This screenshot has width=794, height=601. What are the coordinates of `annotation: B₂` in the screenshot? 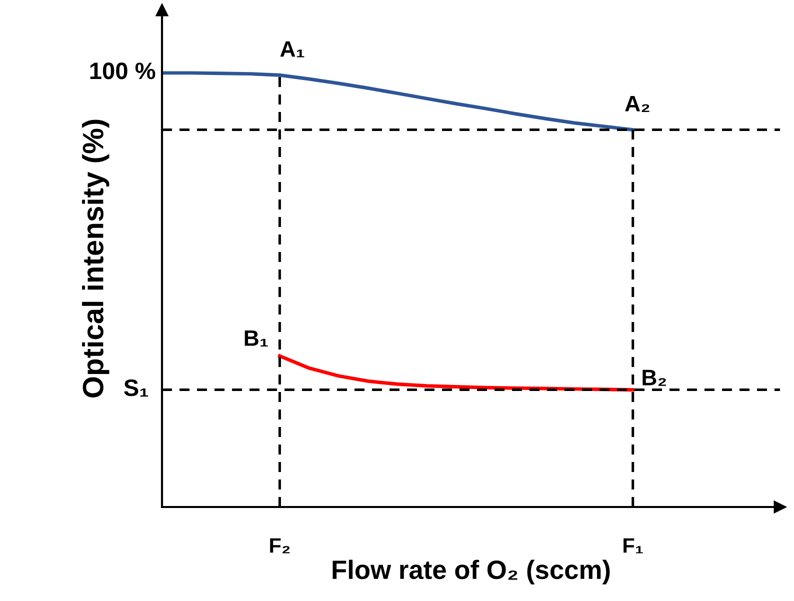 It's located at (654, 378).